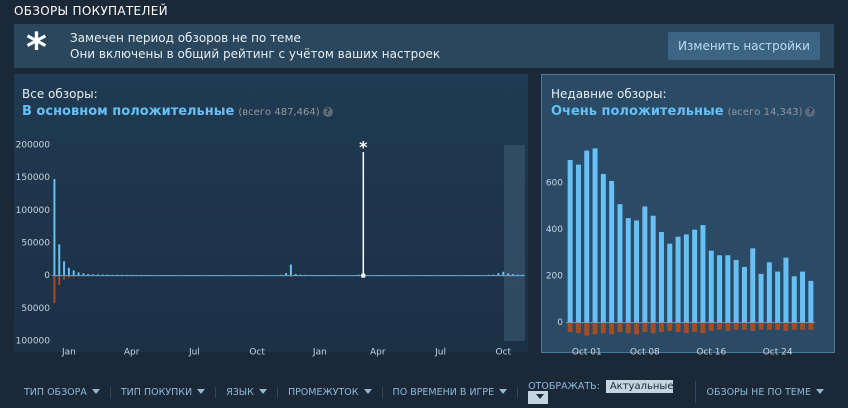 The width and height of the screenshot is (848, 408). Describe the element at coordinates (778, 353) in the screenshot. I see `x-tick-label: Oct 24` at that location.